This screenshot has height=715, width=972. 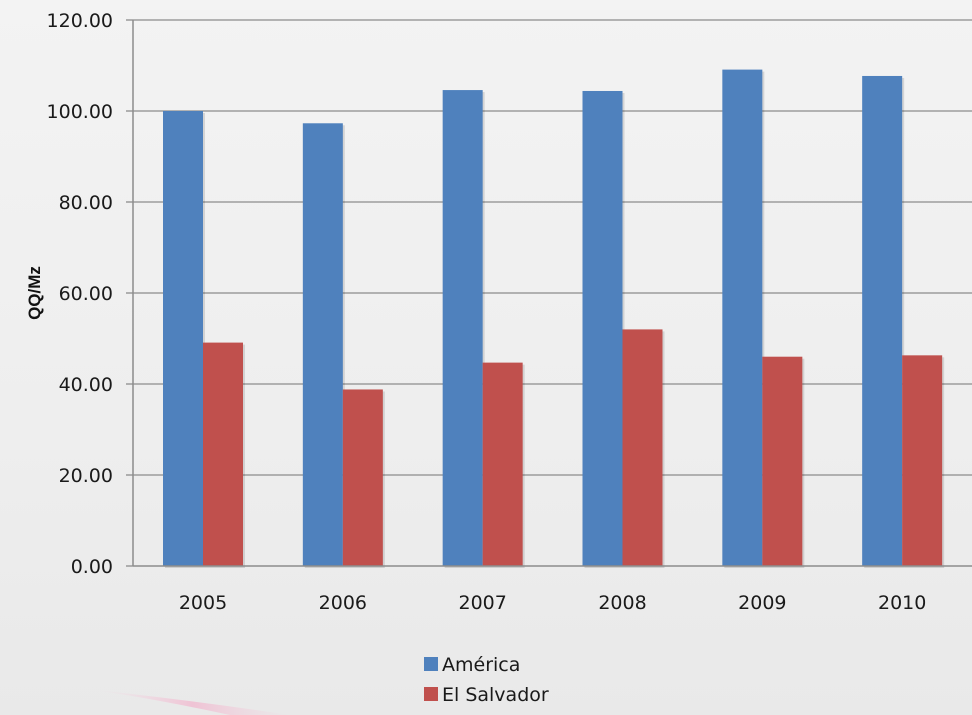 I want to click on y-tick-label: 60.00, so click(x=86, y=294).